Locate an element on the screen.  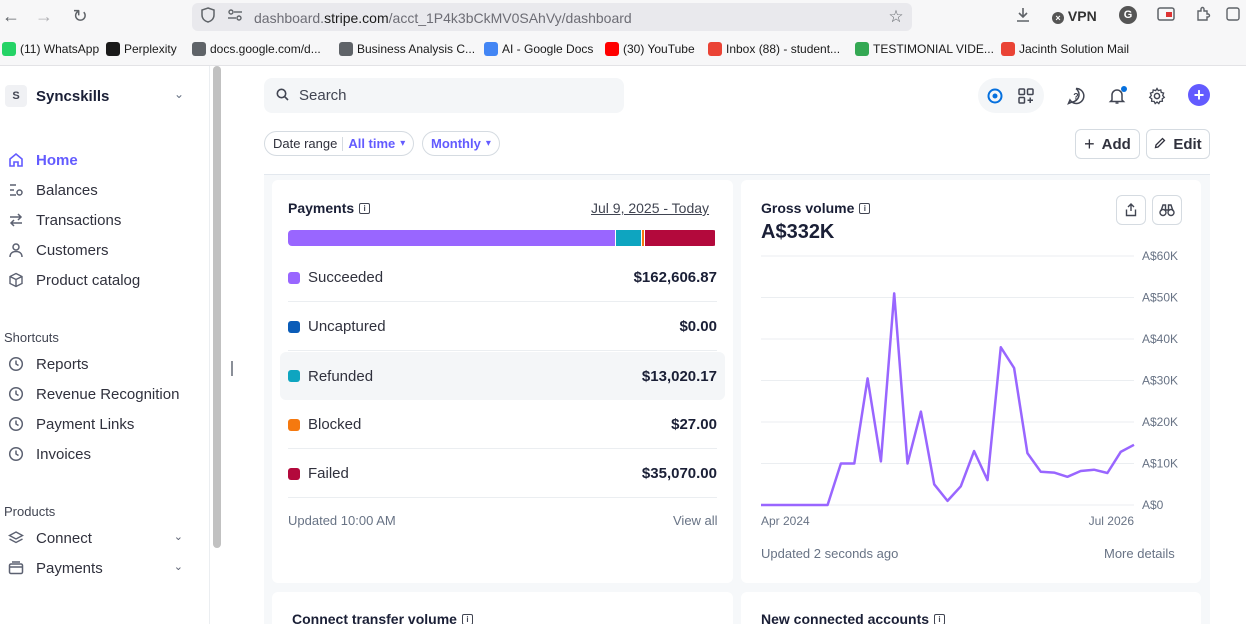
date-range-filter: Date range All time ▾ is located at coordinates (339, 143).